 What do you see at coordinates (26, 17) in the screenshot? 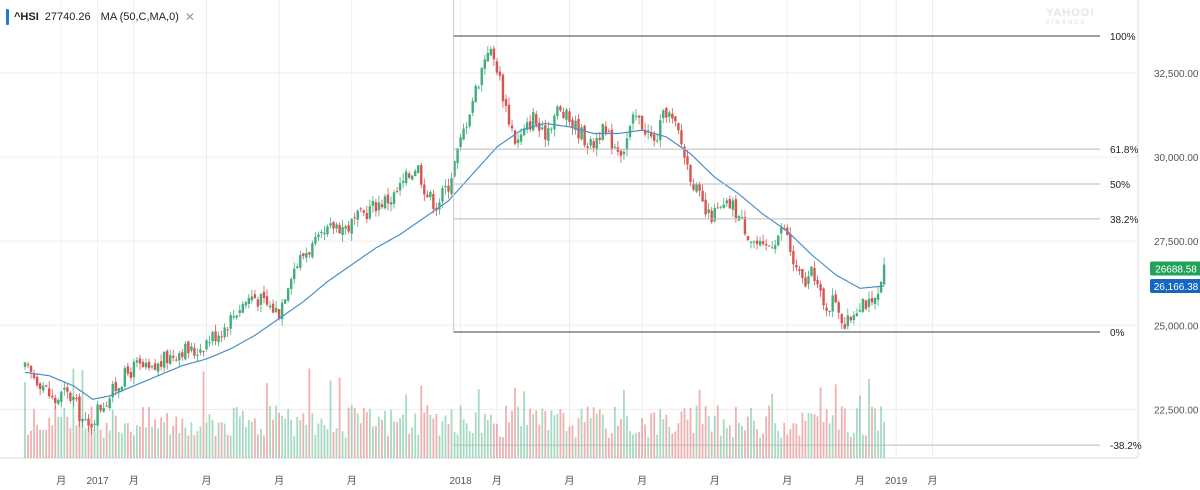
I see `symbol-name: ^HSI` at bounding box center [26, 17].